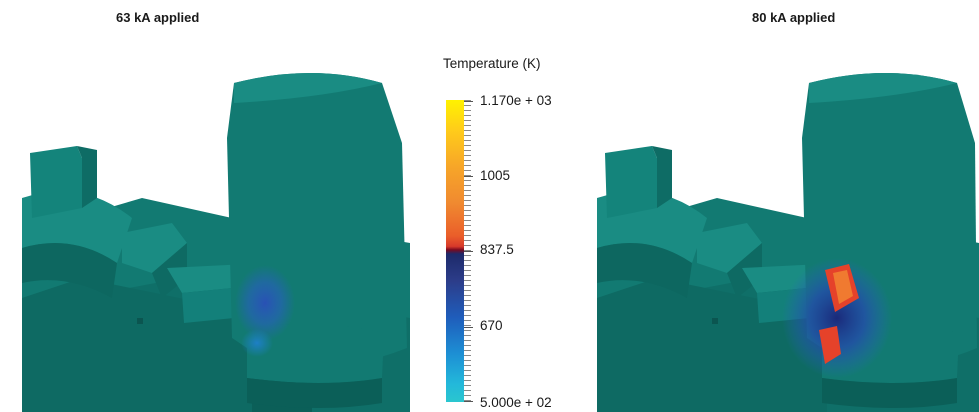 The height and width of the screenshot is (412, 979). Describe the element at coordinates (497, 249) in the screenshot. I see `colorbar-label: 837.5` at that location.